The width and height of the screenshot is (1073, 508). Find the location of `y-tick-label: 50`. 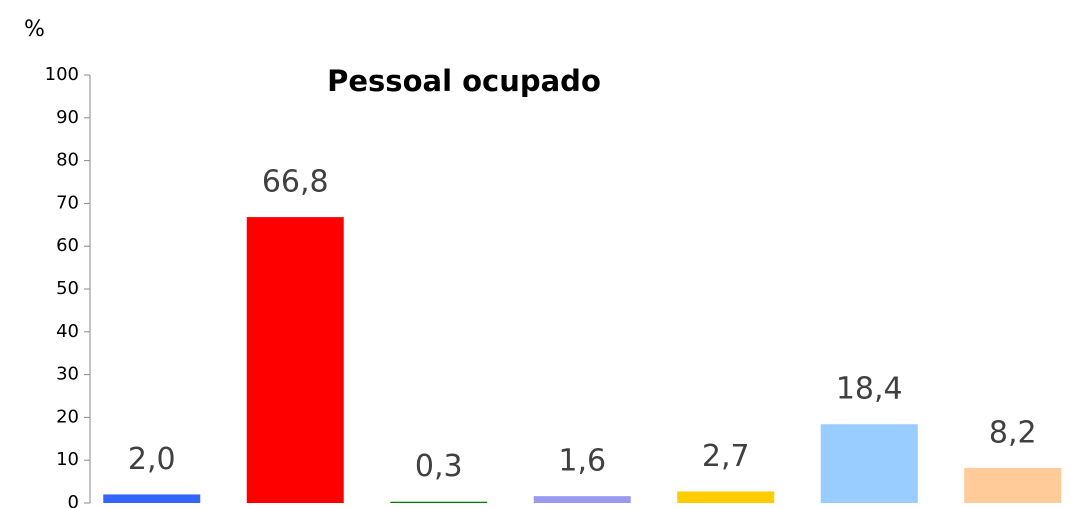

y-tick-label: 50 is located at coordinates (67, 288).